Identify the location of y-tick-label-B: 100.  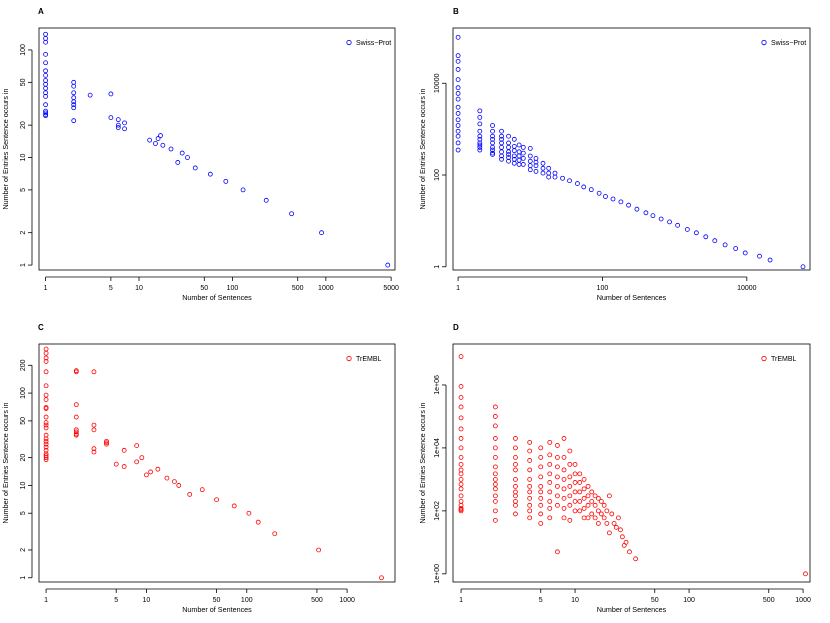
(437, 175).